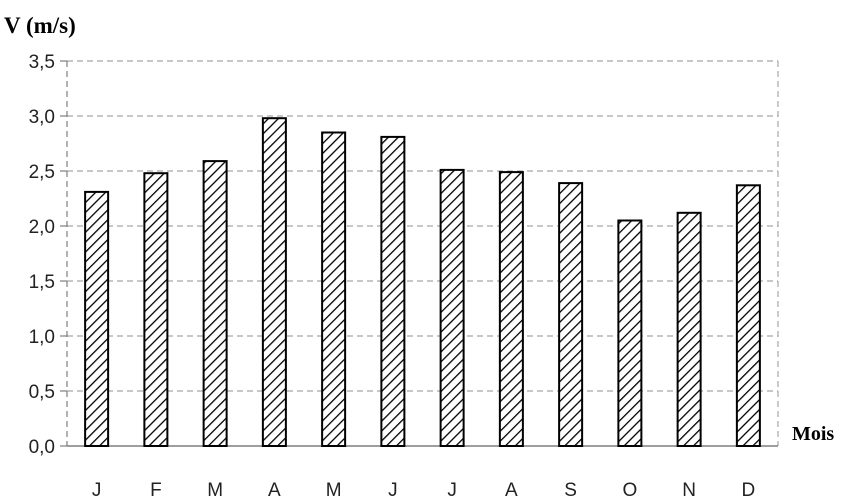  Describe the element at coordinates (42, 172) in the screenshot. I see `y-tick-label: 2,5` at that location.